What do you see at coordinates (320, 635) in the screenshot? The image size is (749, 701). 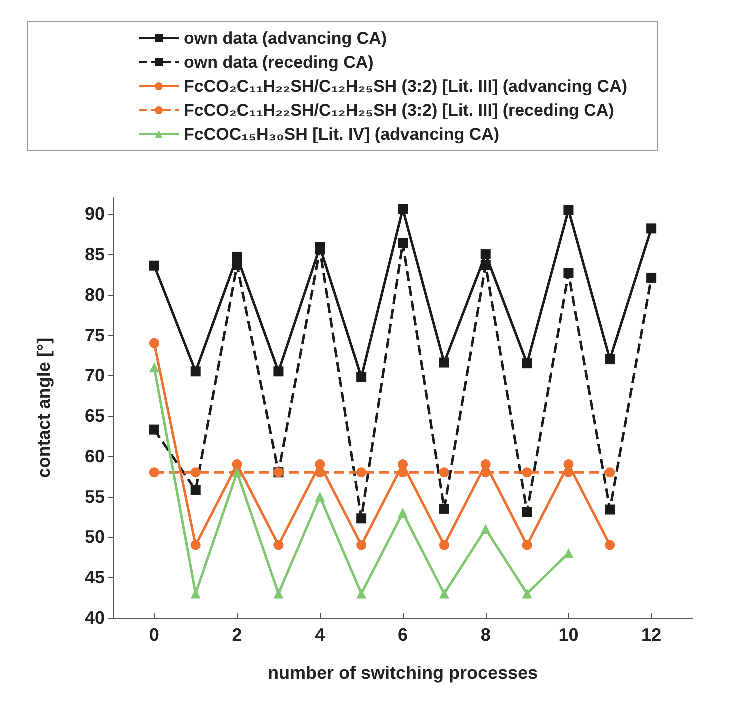 I see `x-tick-label: 4` at bounding box center [320, 635].